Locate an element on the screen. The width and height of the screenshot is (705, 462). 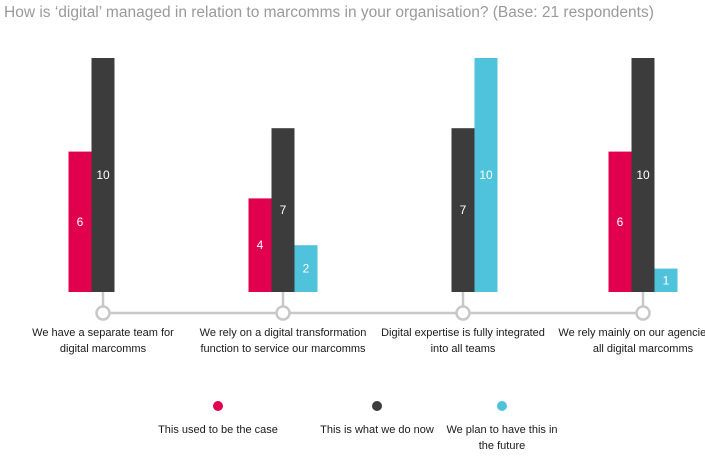
data-label: 4 is located at coordinates (260, 245).